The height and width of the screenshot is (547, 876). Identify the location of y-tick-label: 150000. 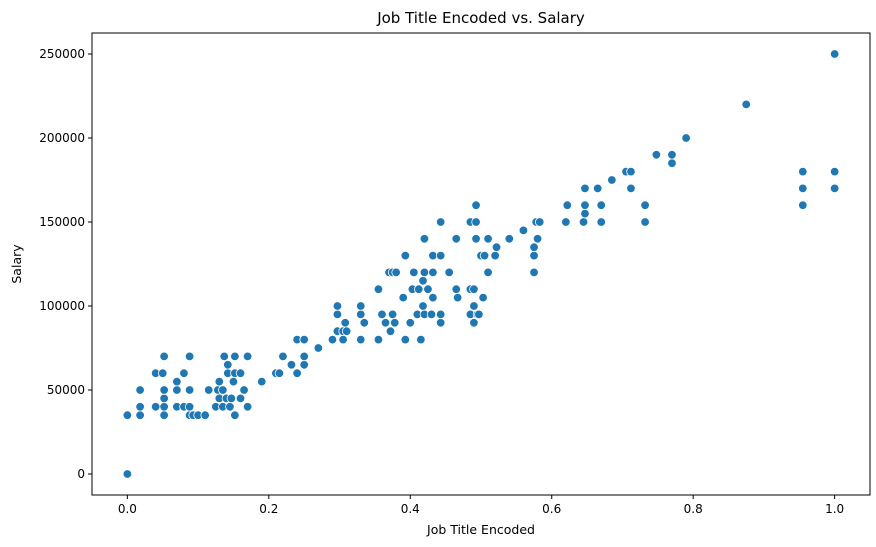
(62, 222).